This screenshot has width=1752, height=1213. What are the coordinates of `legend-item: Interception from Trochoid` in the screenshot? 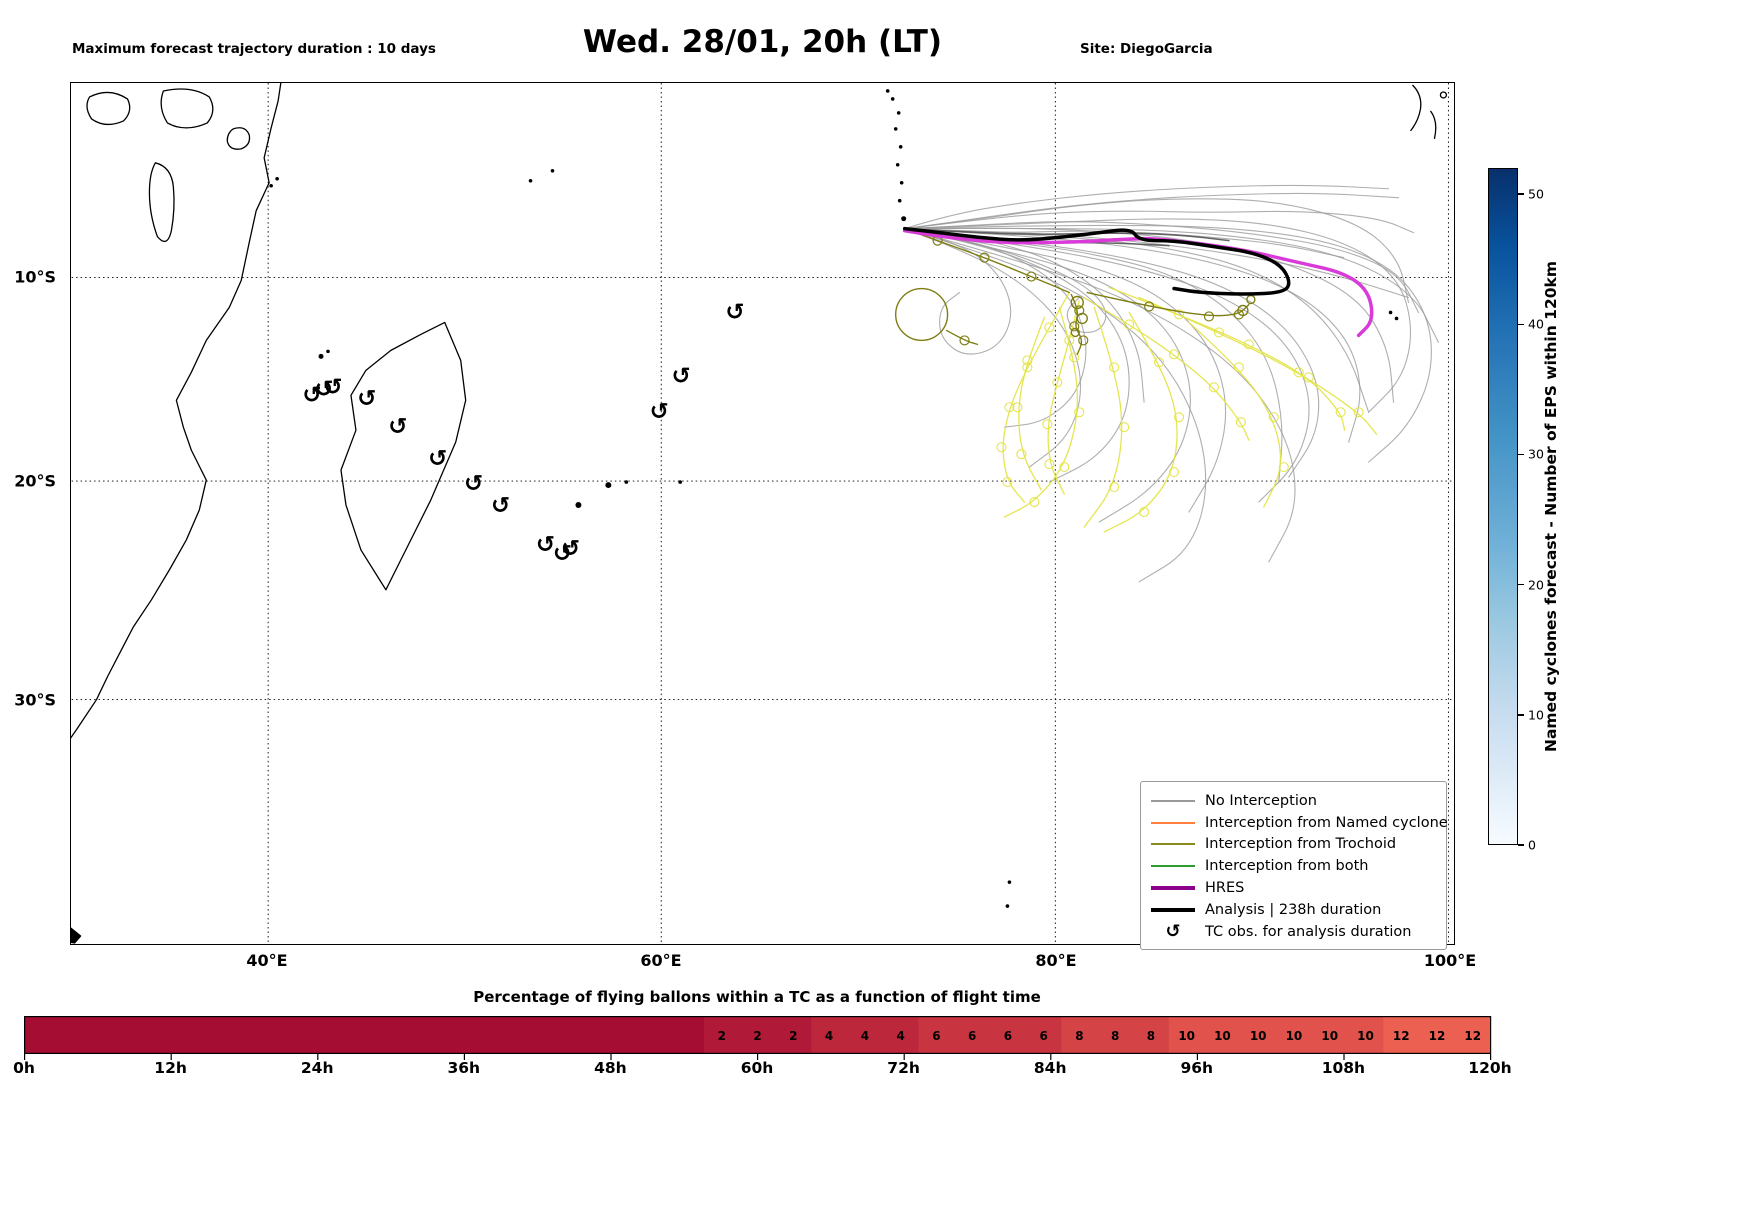 It's located at (1292, 845).